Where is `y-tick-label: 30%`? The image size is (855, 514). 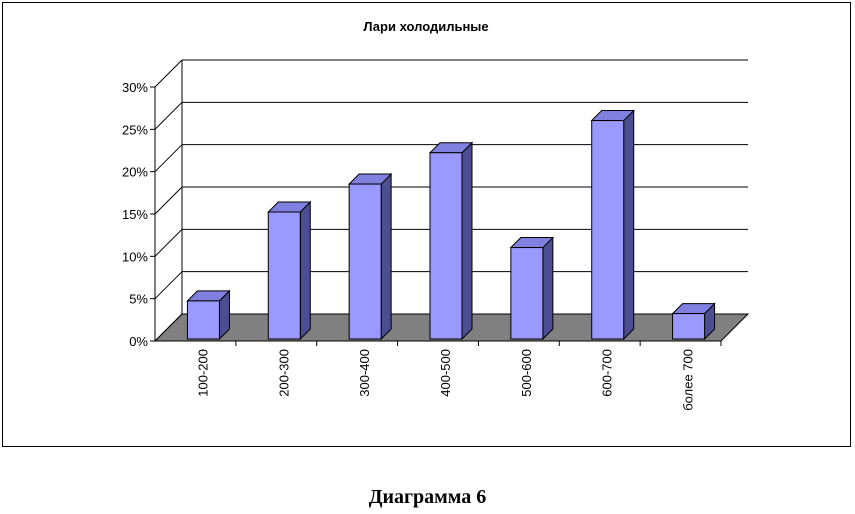 y-tick-label: 30% is located at coordinates (135, 87).